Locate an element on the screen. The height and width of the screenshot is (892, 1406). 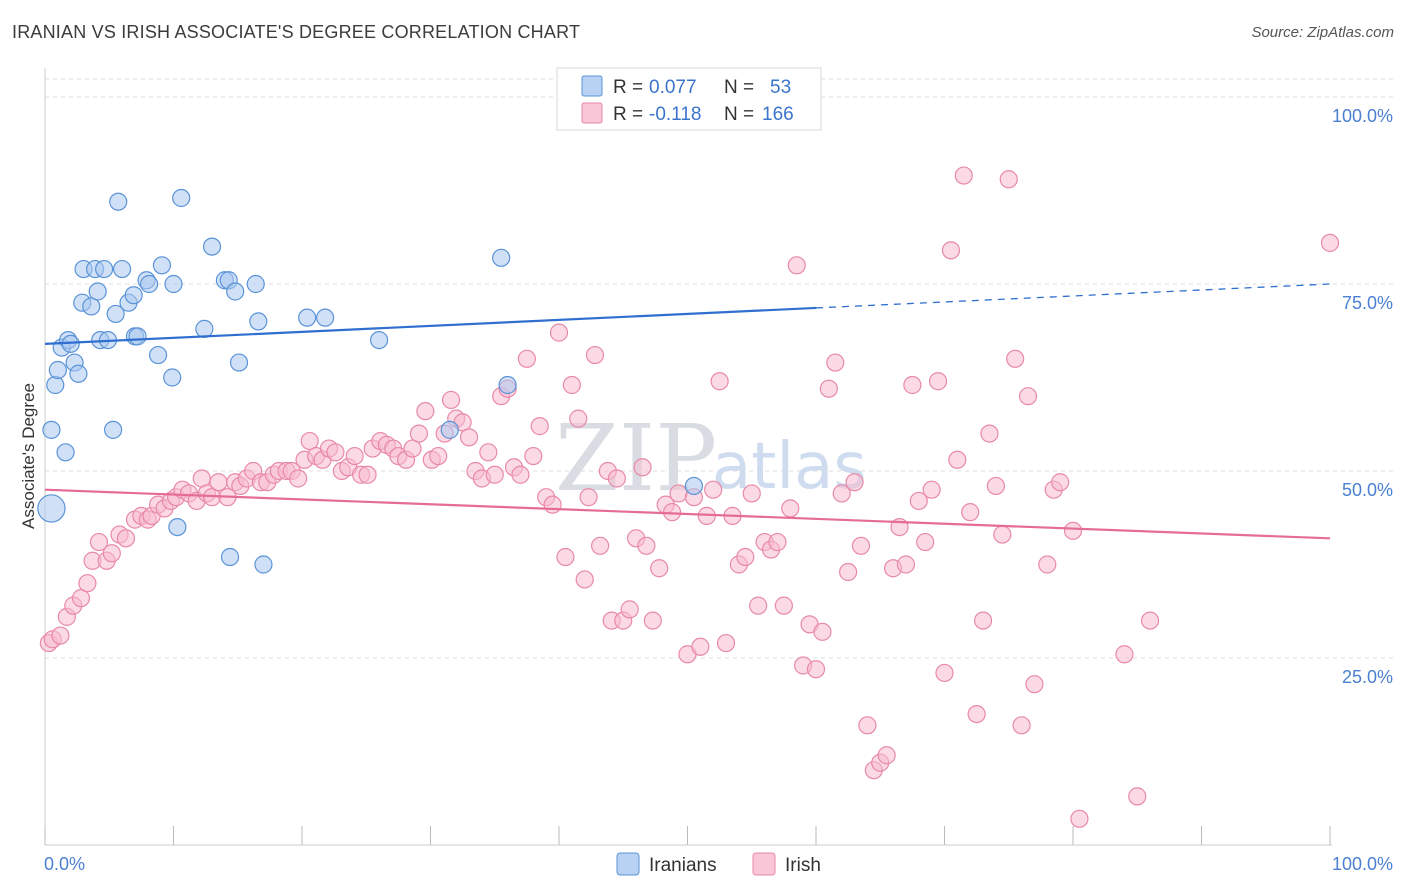
iranians-trend-extension is located at coordinates (1073, 296).